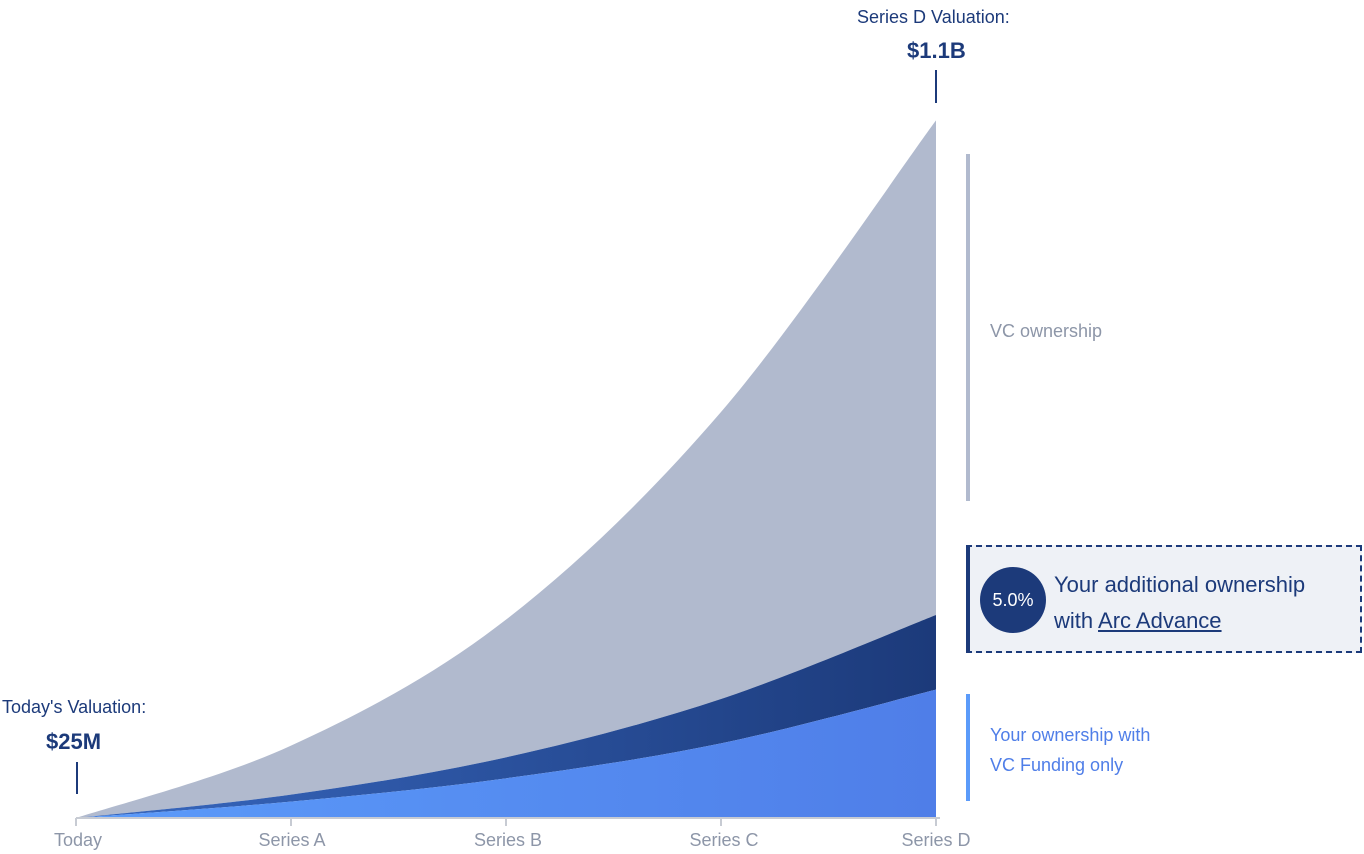 The width and height of the screenshot is (1364, 854). What do you see at coordinates (508, 840) in the screenshot?
I see `tick-label-series-b: Series B` at bounding box center [508, 840].